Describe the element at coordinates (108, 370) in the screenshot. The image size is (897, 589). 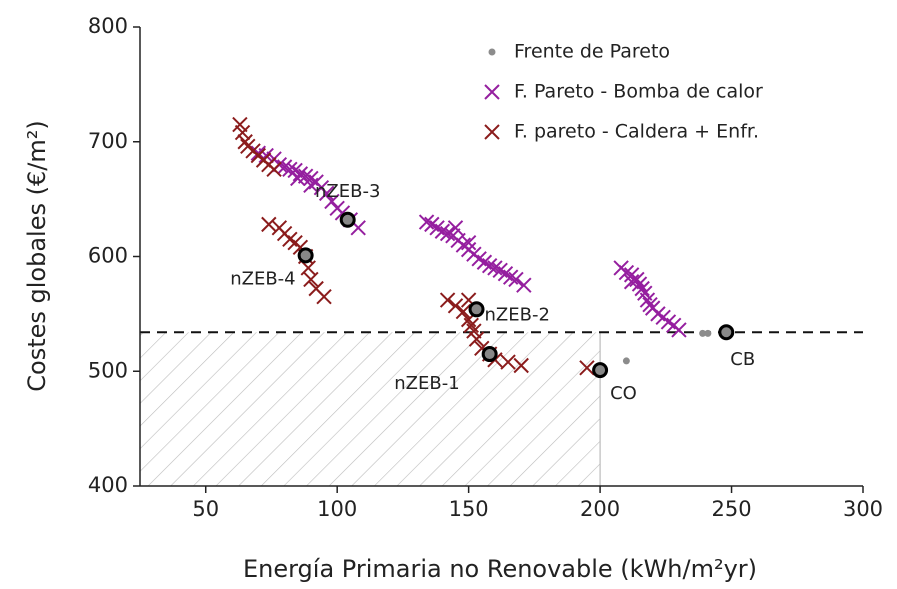
I see `y-tick-label: 500` at that location.